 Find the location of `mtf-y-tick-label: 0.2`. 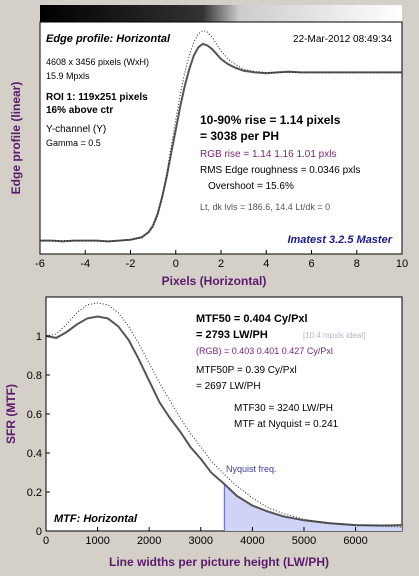

mtf-y-tick-label: 0.2 is located at coordinates (34, 493).